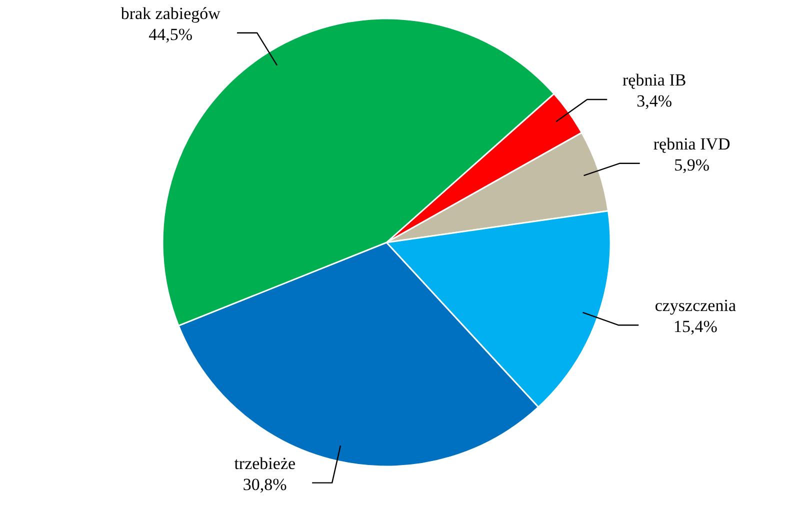 The height and width of the screenshot is (522, 809). What do you see at coordinates (170, 34) in the screenshot?
I see `data-label: 44,5%` at bounding box center [170, 34].